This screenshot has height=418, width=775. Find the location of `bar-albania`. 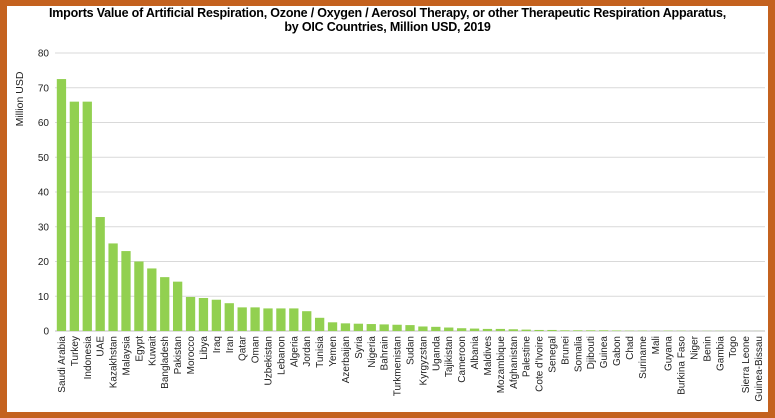

bar-albania is located at coordinates (474, 329).